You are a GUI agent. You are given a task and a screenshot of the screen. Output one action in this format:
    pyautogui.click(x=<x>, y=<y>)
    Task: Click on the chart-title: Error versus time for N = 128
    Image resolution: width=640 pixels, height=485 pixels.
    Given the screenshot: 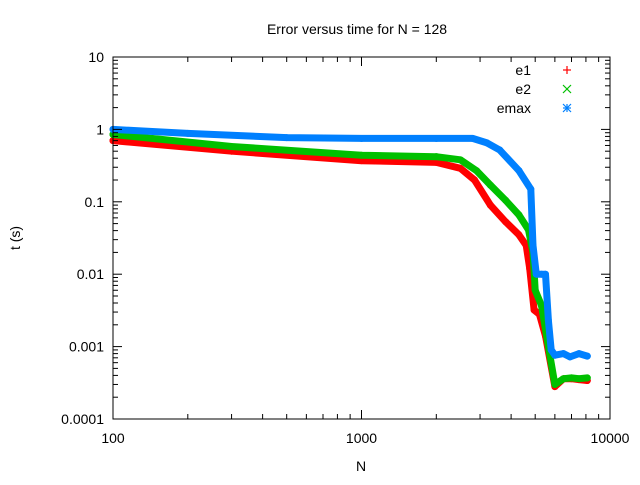 What is the action you would take?
    pyautogui.click(x=357, y=29)
    